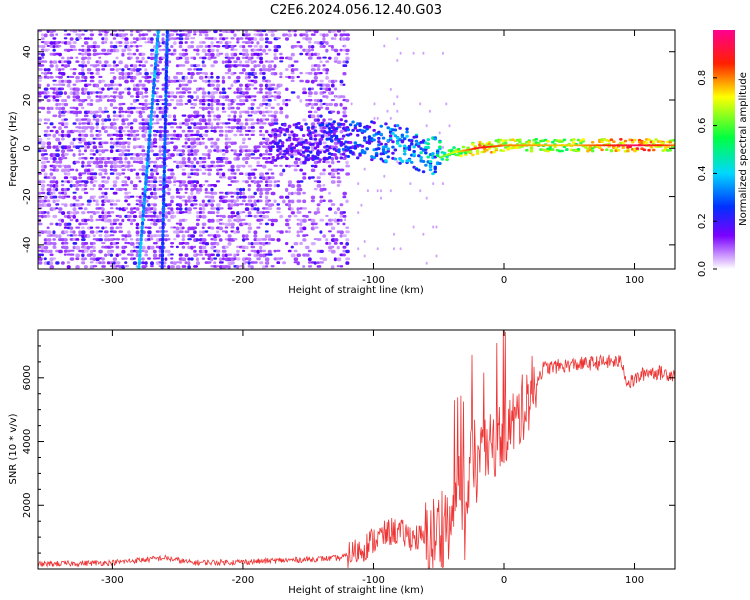 This screenshot has height=600, width=750. I want to click on colorbar-tick-label: 0.0, so click(702, 269).